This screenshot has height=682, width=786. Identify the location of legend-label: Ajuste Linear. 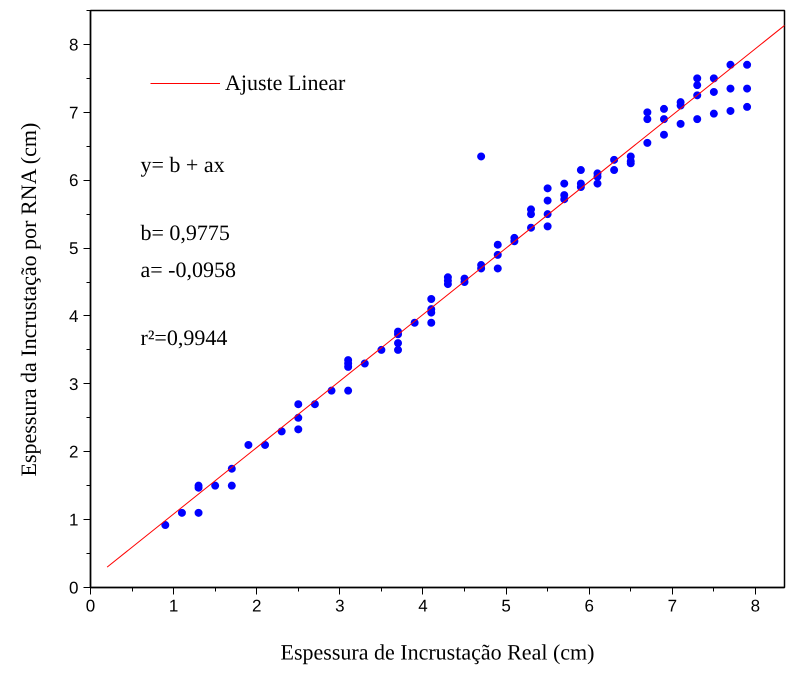
(285, 83).